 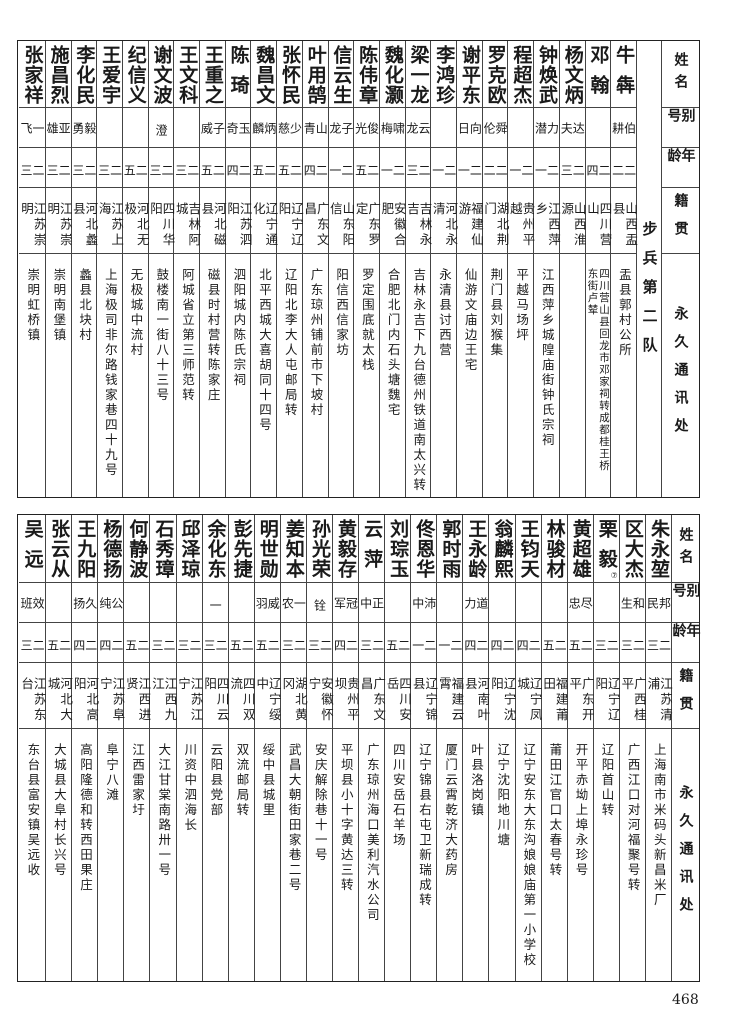 I want to click on name-cell: 邱泽琼, so click(x=189, y=549).